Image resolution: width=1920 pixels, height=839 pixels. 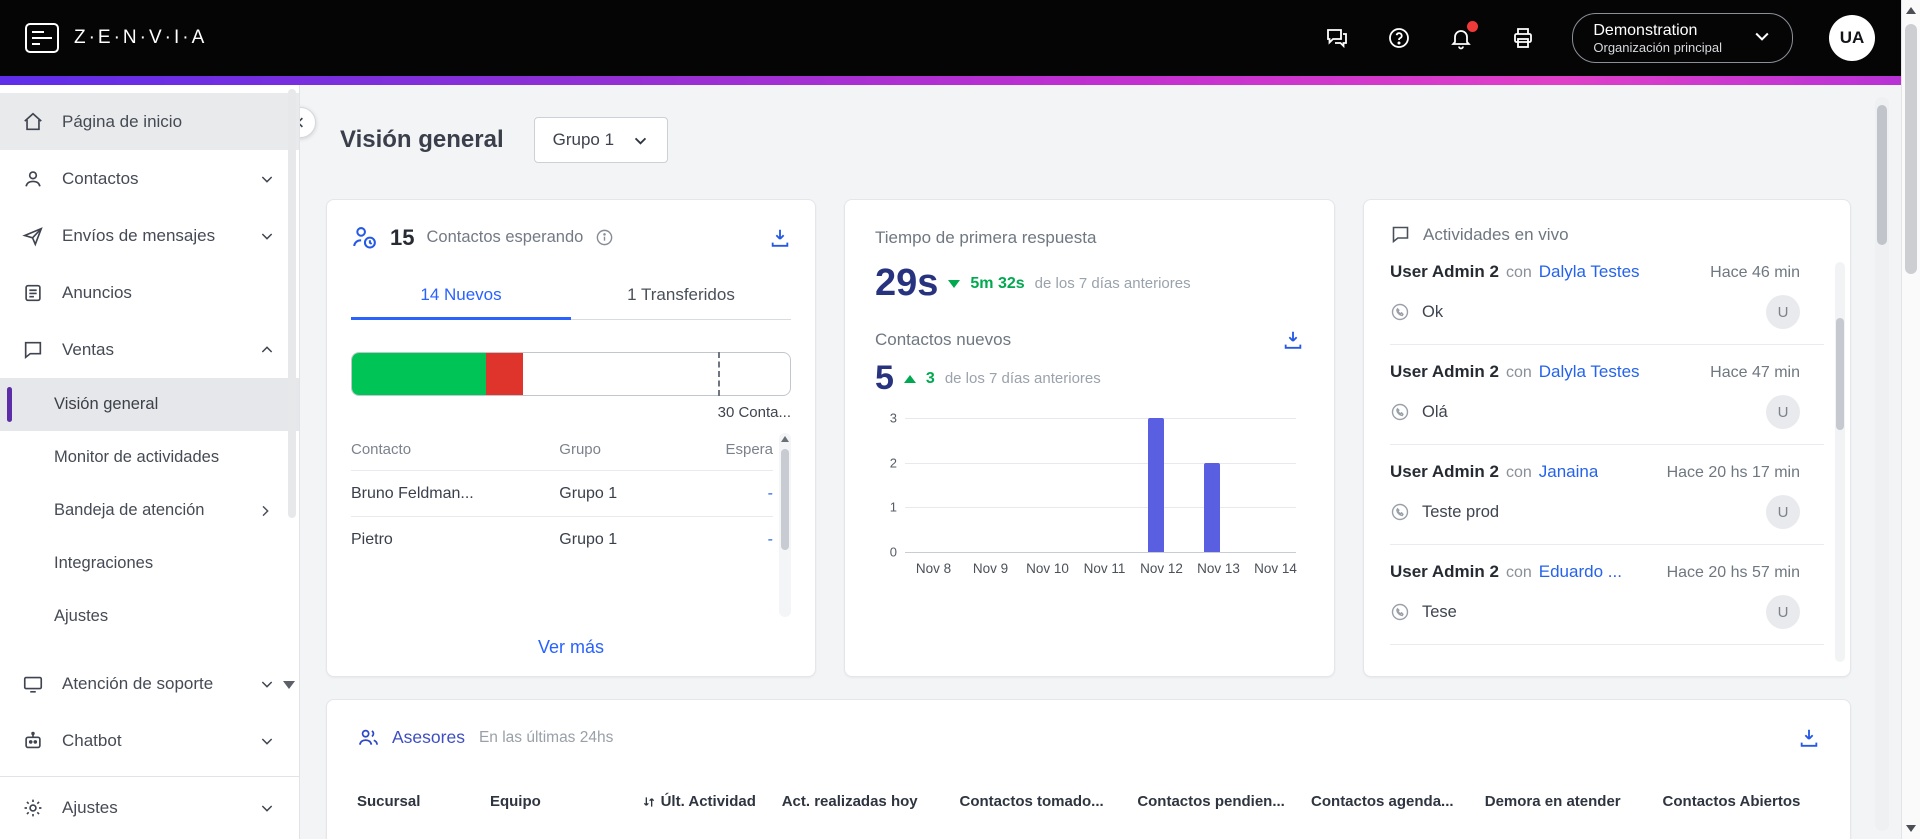 I want to click on sidebar-scroll-down-arrow, so click(x=289, y=685).